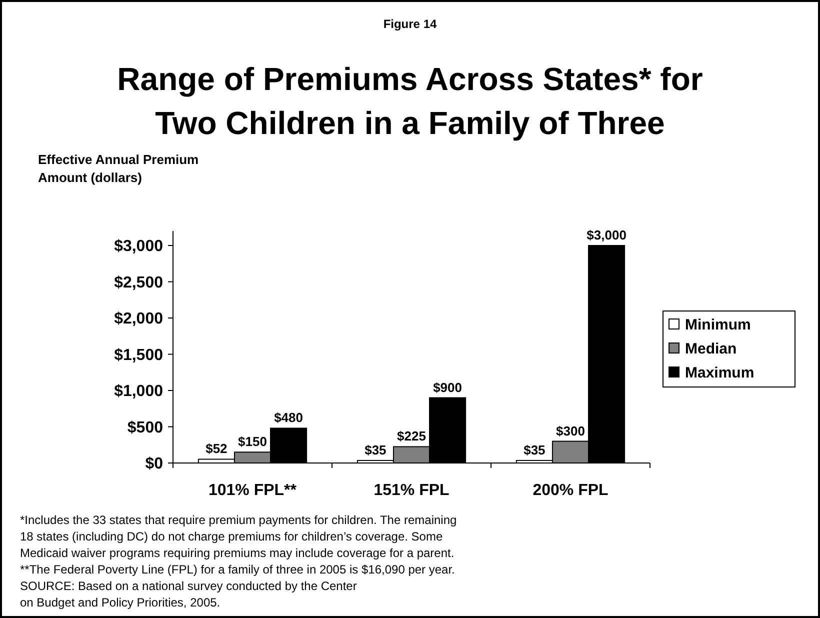 Image resolution: width=820 pixels, height=618 pixels. I want to click on y-tick-label: $0, so click(154, 464).